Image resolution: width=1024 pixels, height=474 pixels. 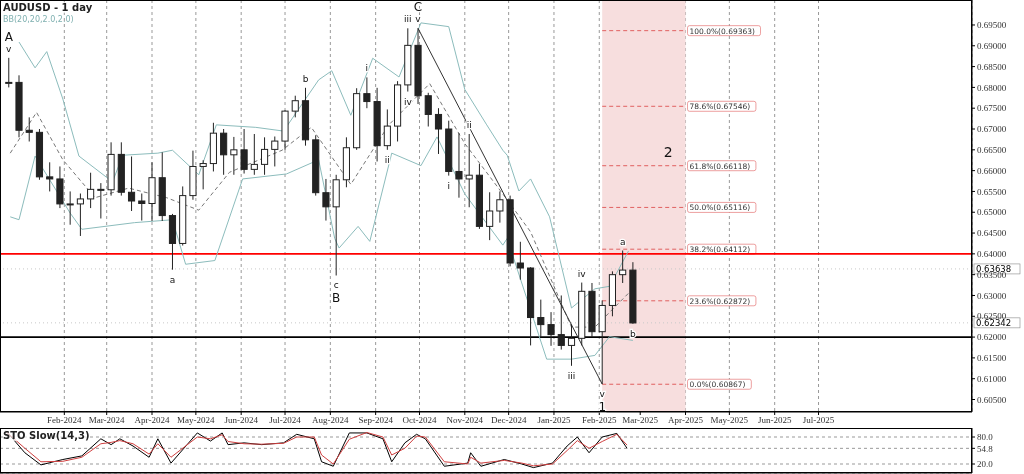 I want to click on chart-title: STO Slow(14,3), so click(x=46, y=435).